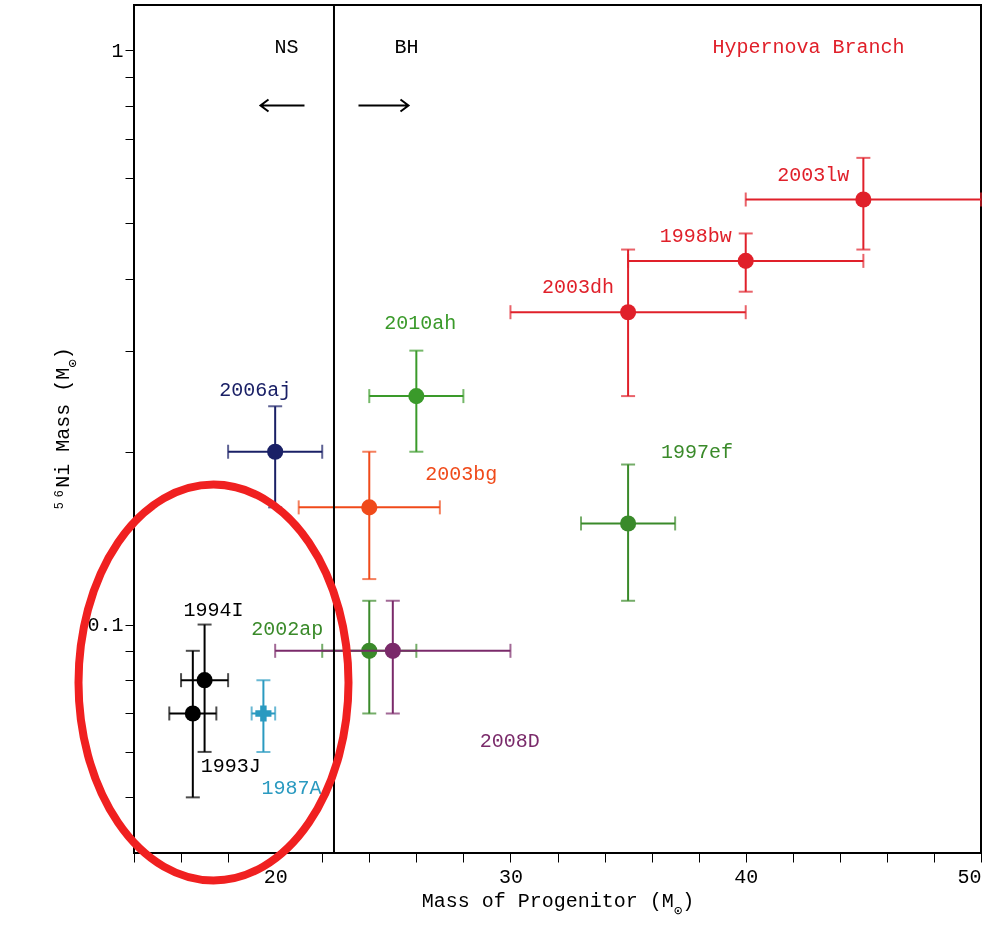 The width and height of the screenshot is (1007, 939). What do you see at coordinates (578, 288) in the screenshot?
I see `series-label: 2003dh` at bounding box center [578, 288].